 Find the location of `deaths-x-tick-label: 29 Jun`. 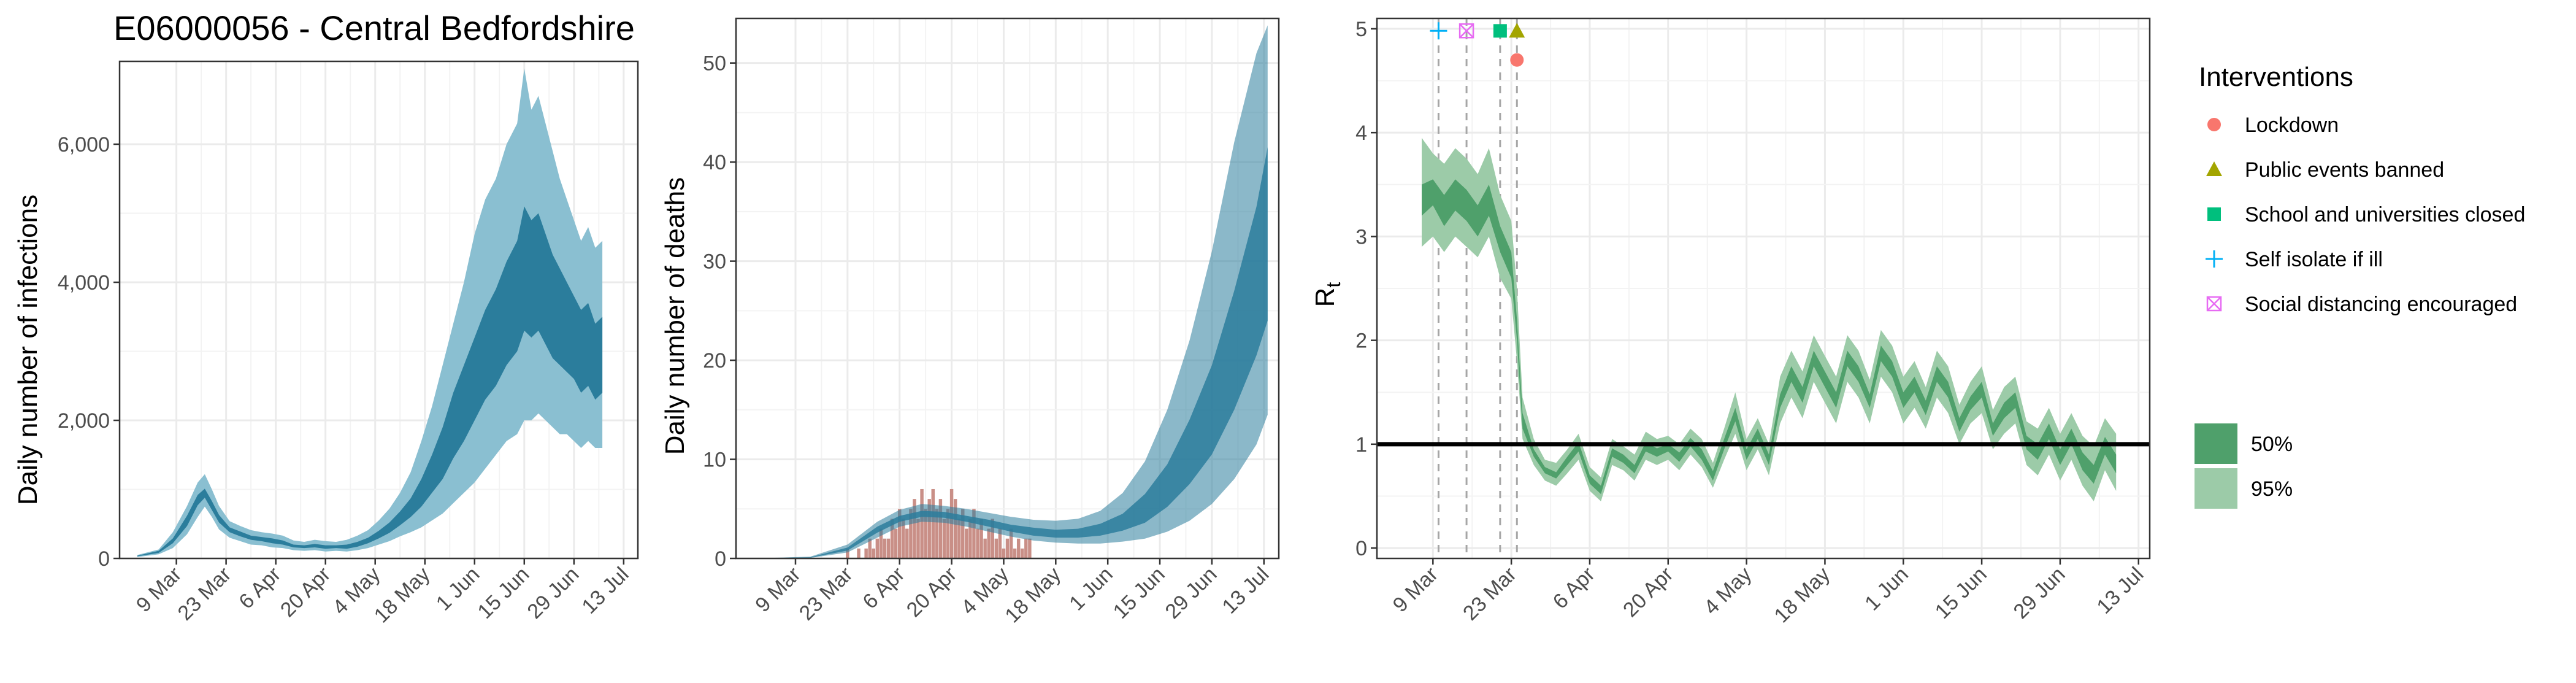

deaths-x-tick-label: 29 Jun is located at coordinates (1190, 593).